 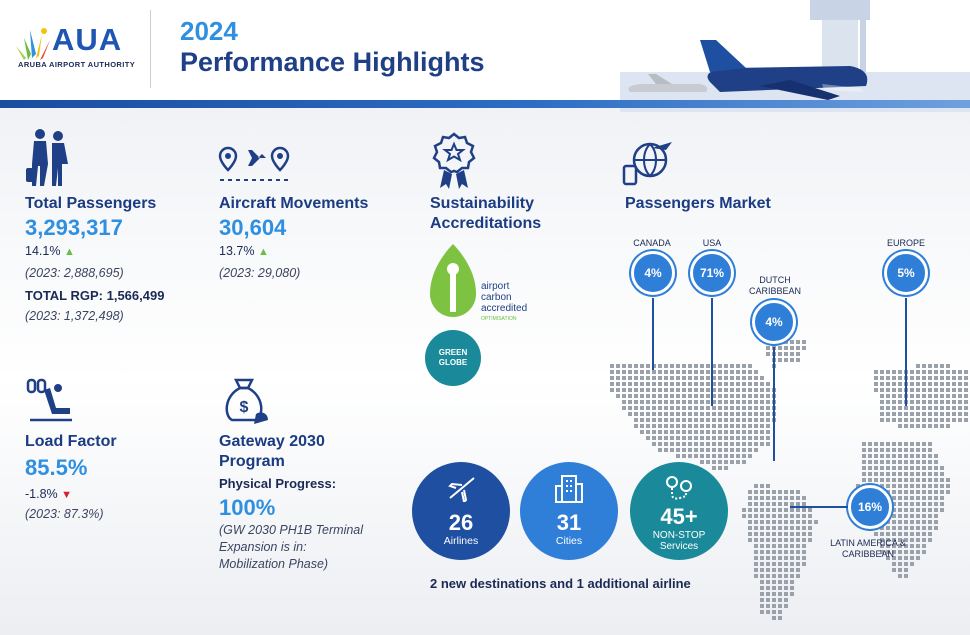 What do you see at coordinates (906, 352) in the screenshot?
I see `pin-line-europe` at bounding box center [906, 352].